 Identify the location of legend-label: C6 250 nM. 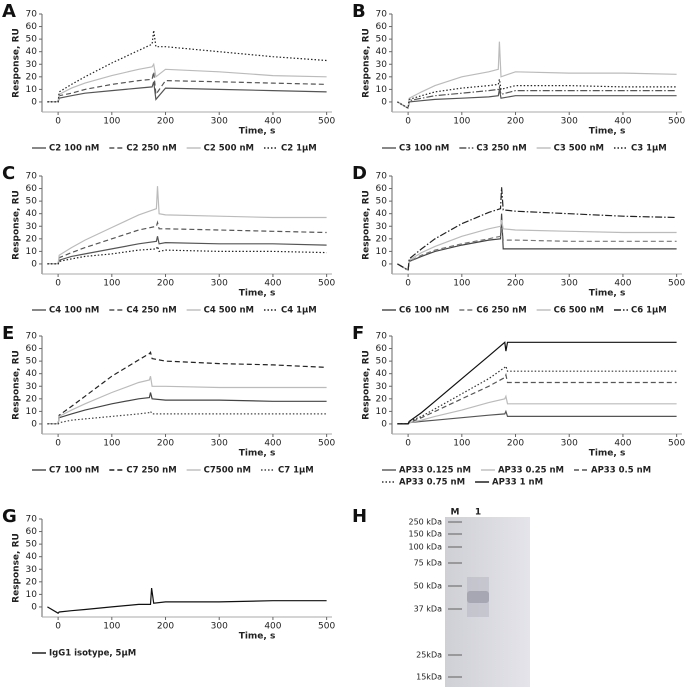
(501, 311).